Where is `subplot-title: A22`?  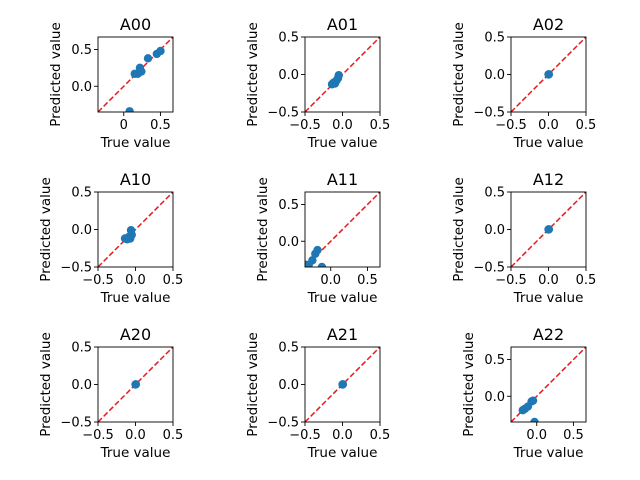 subplot-title: A22 is located at coordinates (548, 334).